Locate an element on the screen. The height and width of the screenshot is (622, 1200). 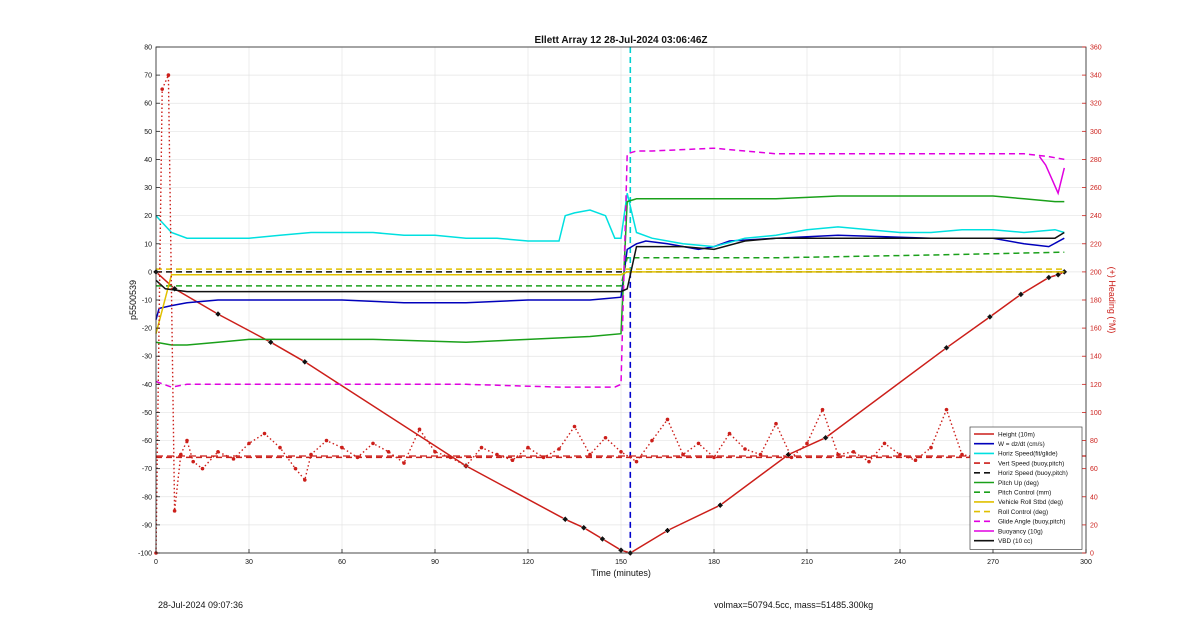
footer-vol-info: volmax=50794.5cc, mass=51485.300kg is located at coordinates (794, 605).